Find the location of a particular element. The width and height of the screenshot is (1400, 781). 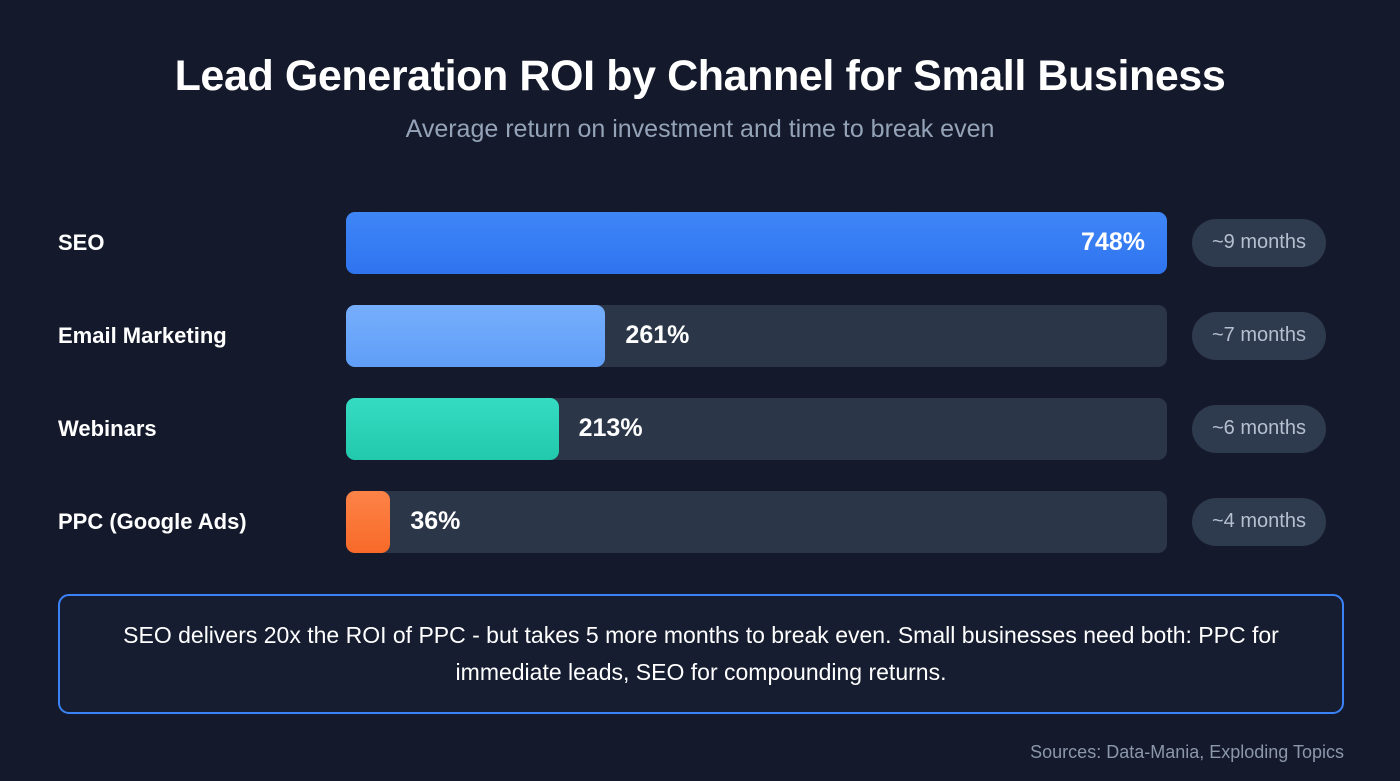

bar-track-ppc: 36% is located at coordinates (756, 521).